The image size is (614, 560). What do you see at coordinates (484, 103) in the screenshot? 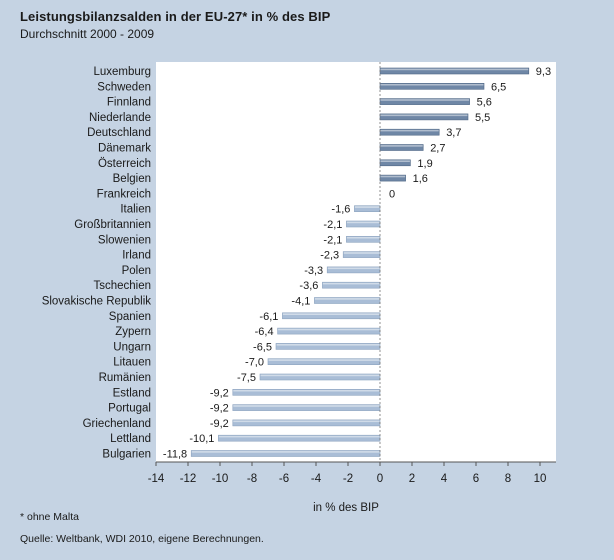
I see `value-label: 5,6` at bounding box center [484, 103].